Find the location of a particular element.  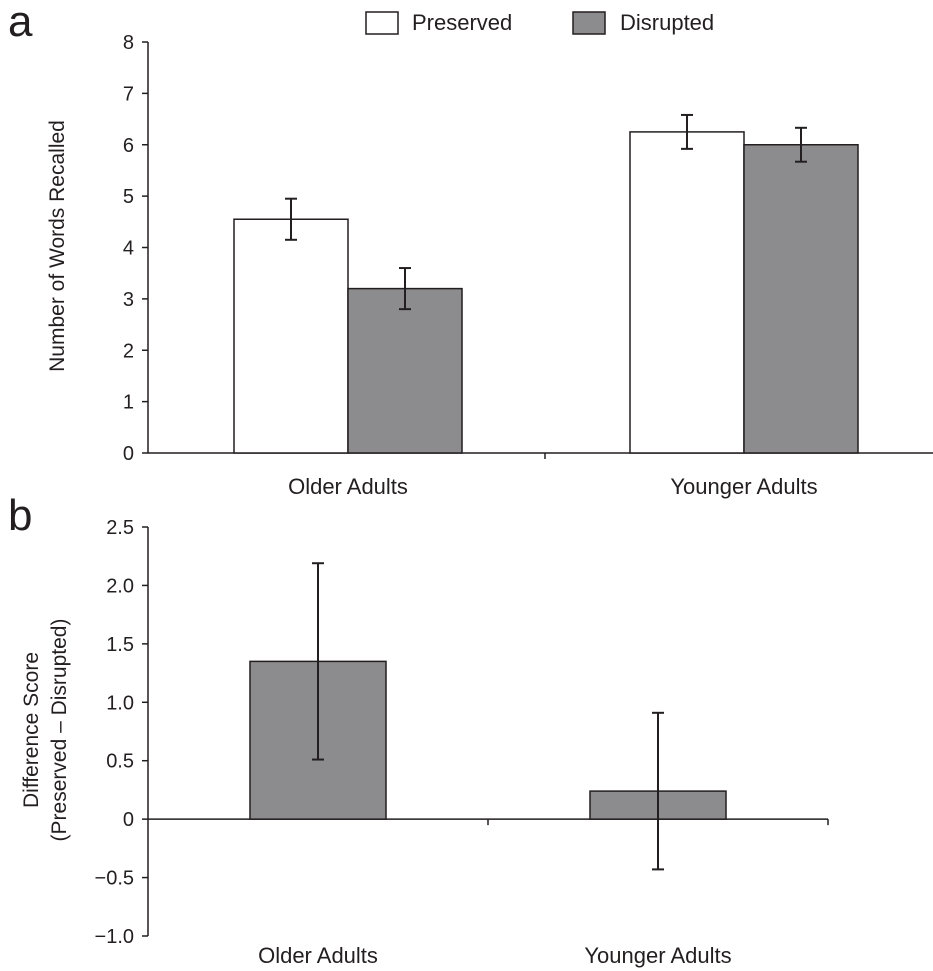

panel-b-y-tick-label: 2.0 is located at coordinates (120, 586).